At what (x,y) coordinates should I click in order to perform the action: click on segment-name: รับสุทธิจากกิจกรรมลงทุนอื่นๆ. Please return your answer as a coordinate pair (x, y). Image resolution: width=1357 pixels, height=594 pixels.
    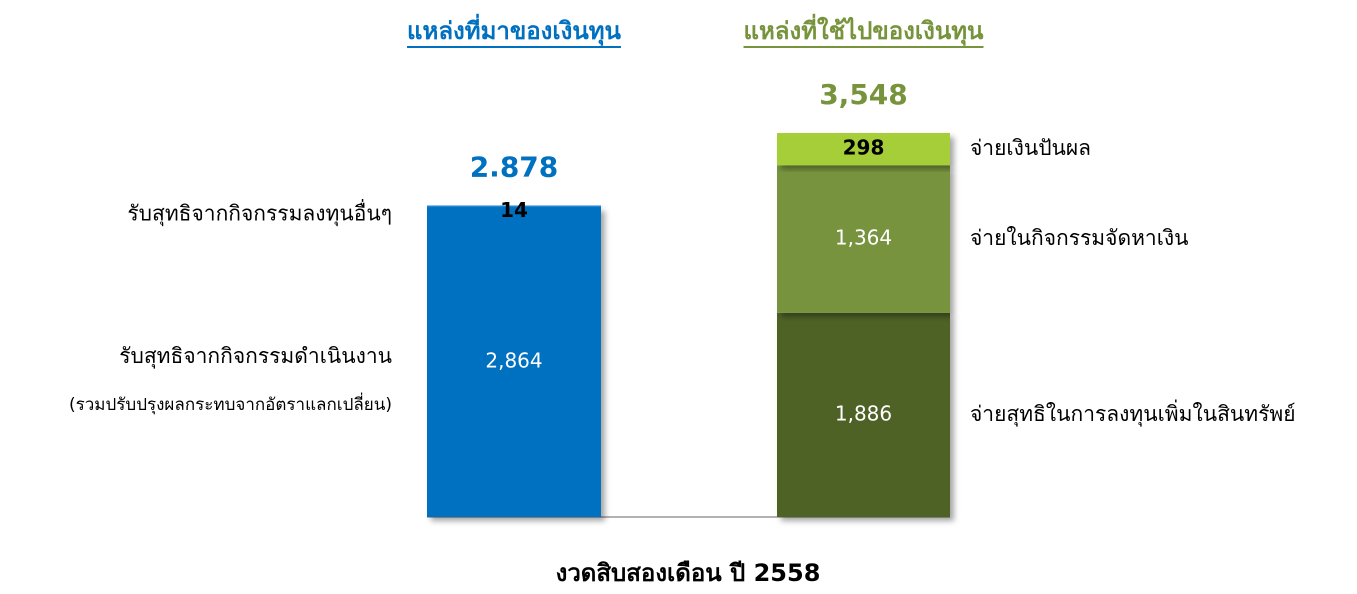
    Looking at the image, I should click on (259, 213).